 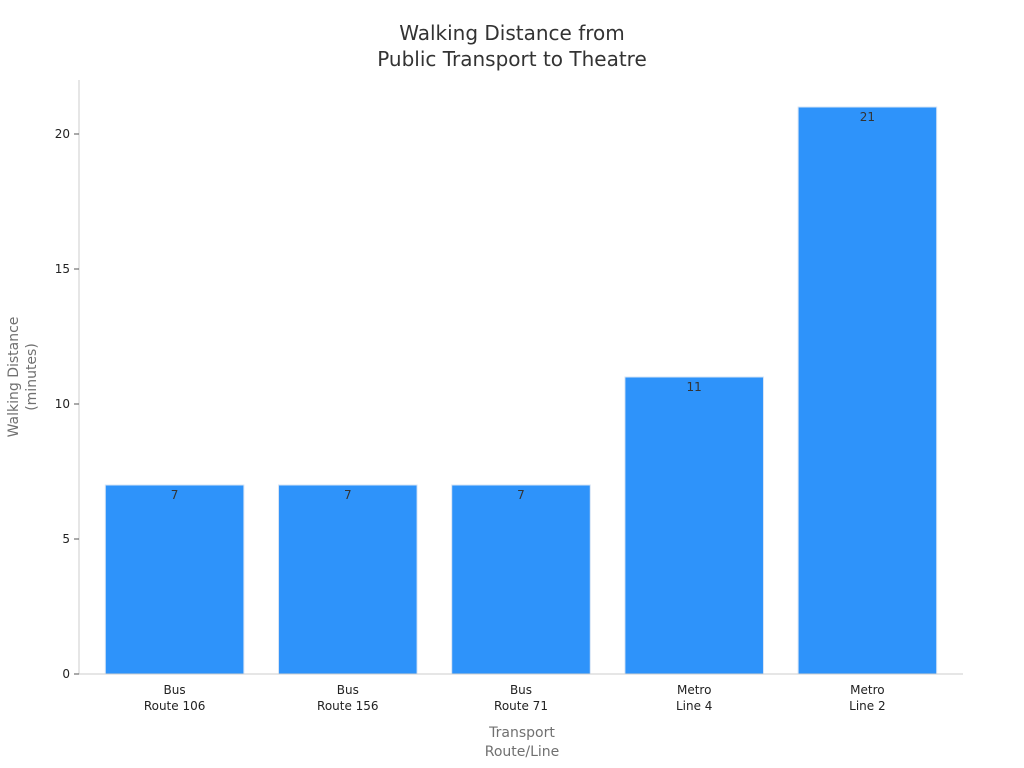 I want to click on x-tick-label-line-2: Line 4, so click(x=694, y=706).